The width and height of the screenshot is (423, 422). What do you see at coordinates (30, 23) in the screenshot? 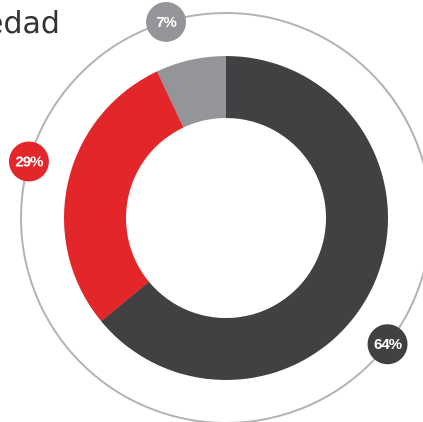
I see `chart-title: edad` at bounding box center [30, 23].